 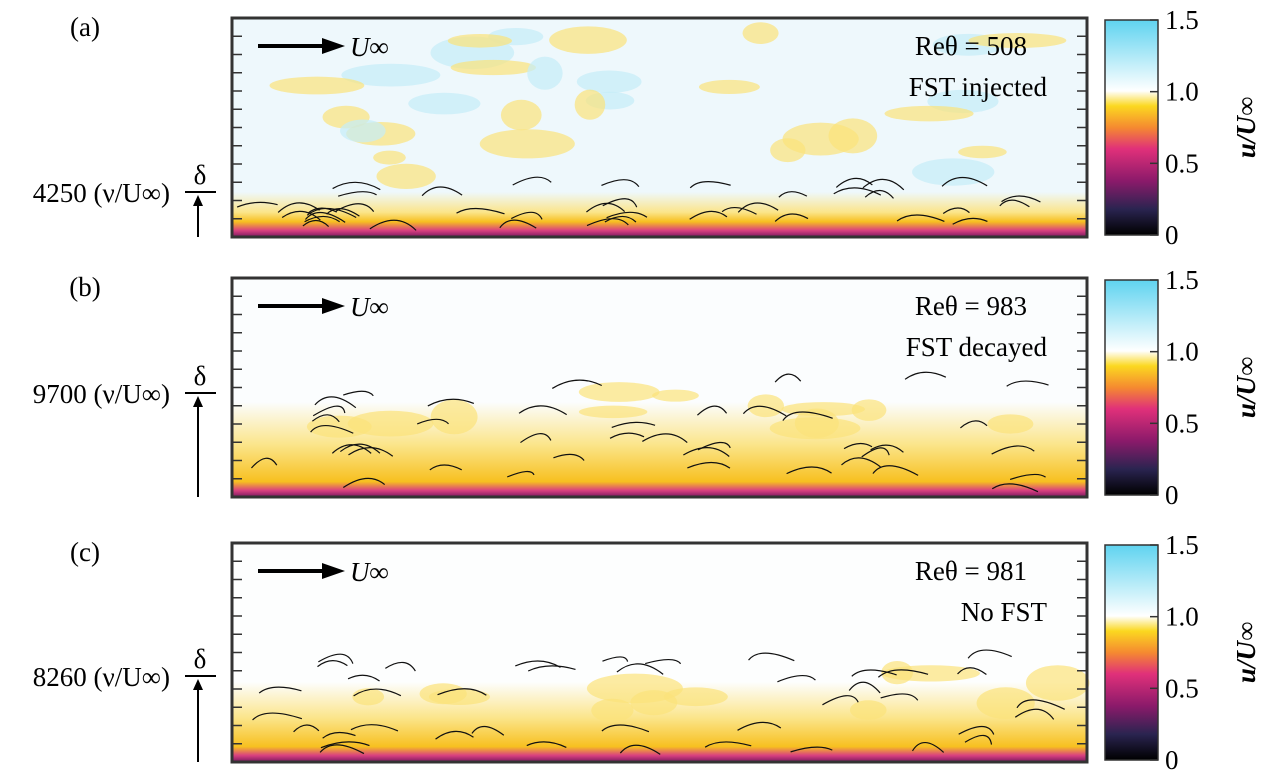 I want to click on reynolds-label: Reθ = 983, so click(x=971, y=306).